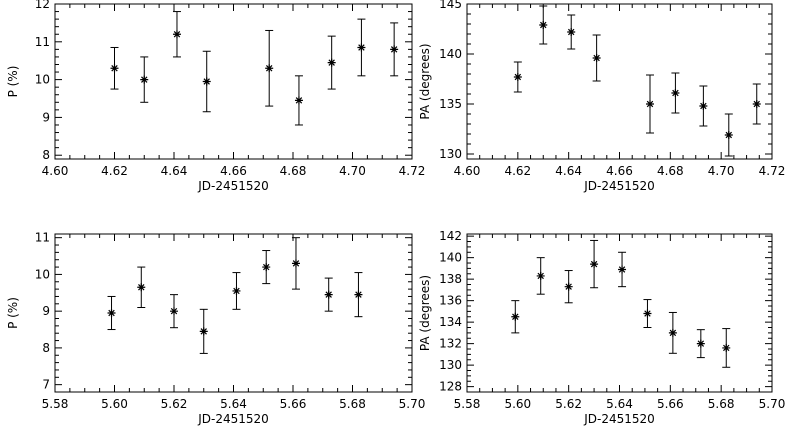 The image size is (785, 433). What do you see at coordinates (42, 5) in the screenshot?
I see `y-tick-label: 12` at bounding box center [42, 5].